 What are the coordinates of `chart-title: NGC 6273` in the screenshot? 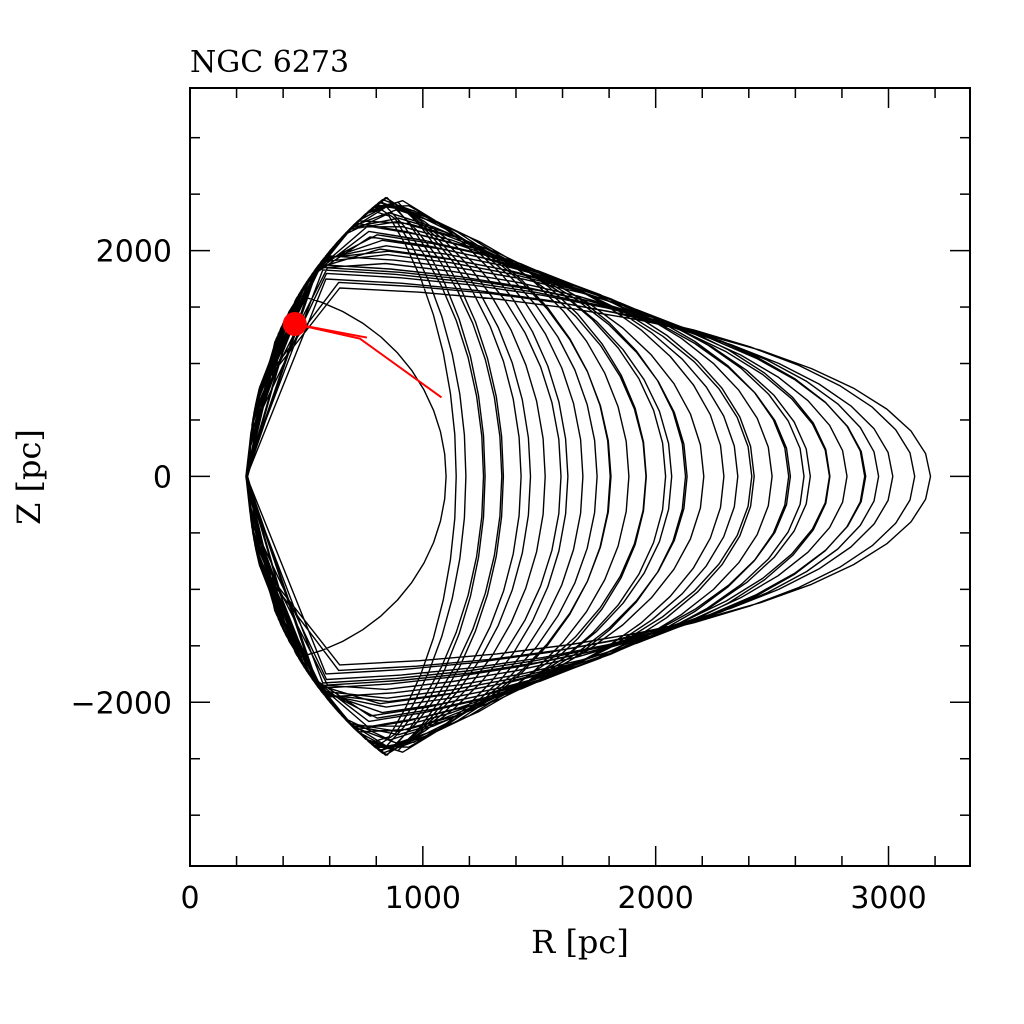 It's located at (269, 62).